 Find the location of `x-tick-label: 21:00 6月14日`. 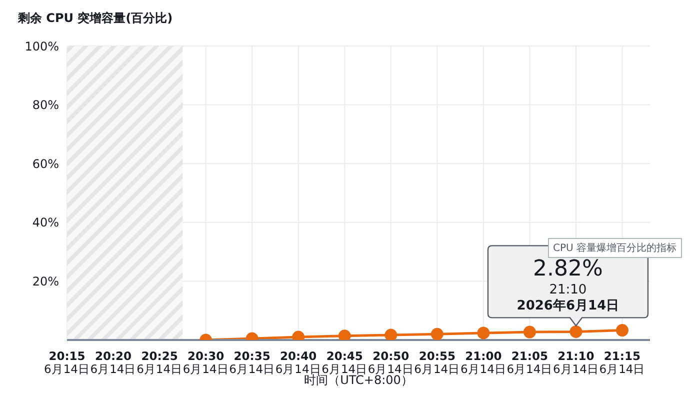

x-tick-label: 21:00 6月14日 is located at coordinates (483, 362).